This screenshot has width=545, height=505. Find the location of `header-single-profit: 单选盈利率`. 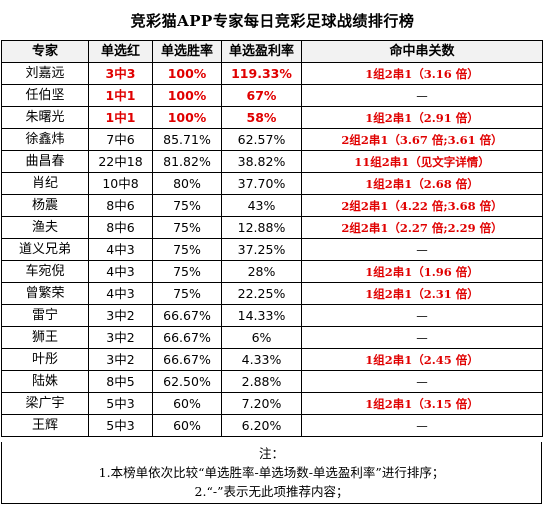

header-single-profit: 单选盈利率 is located at coordinates (261, 51).